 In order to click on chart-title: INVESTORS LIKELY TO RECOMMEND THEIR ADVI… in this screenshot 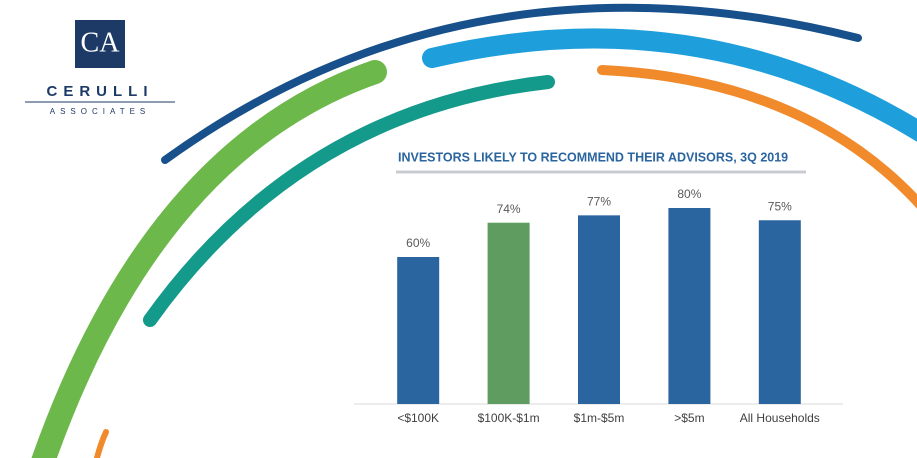, I will do `click(593, 157)`.